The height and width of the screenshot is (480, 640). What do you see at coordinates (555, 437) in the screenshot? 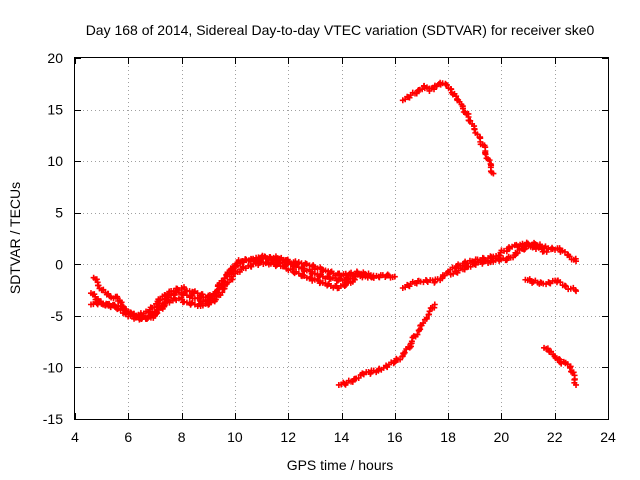
I see `x-tick-label: 22` at bounding box center [555, 437].